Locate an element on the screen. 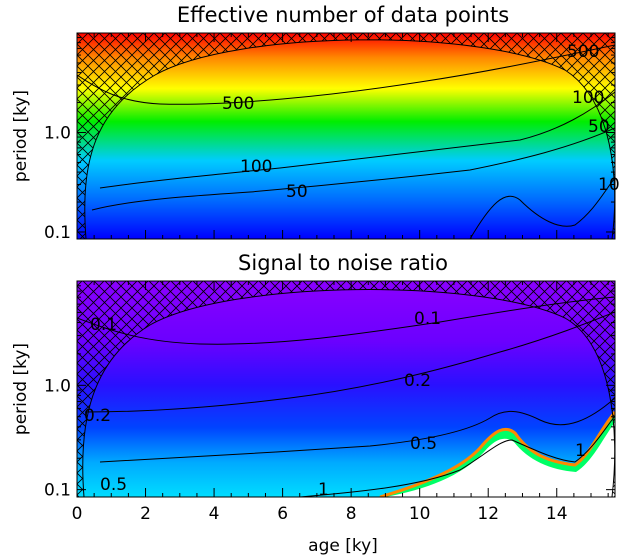 The height and width of the screenshot is (559, 625). chart-title: Effective number of data points is located at coordinates (343, 15).